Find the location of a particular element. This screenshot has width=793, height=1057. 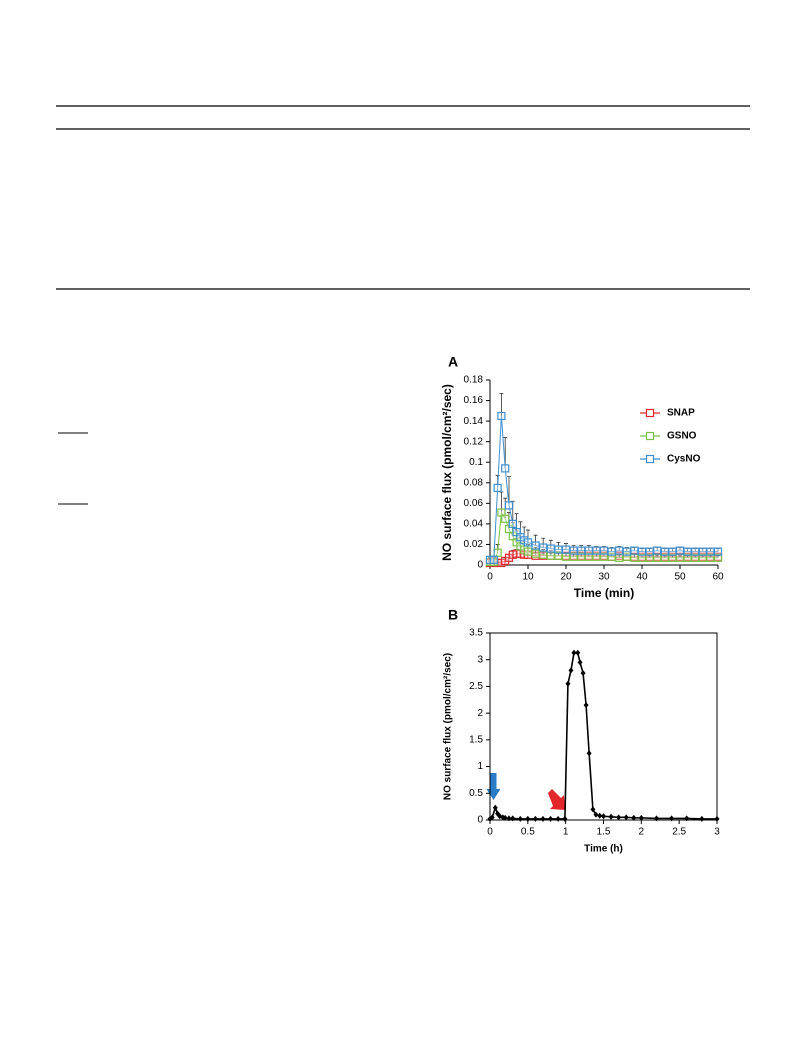

x-tick-label: 3 is located at coordinates (717, 832).